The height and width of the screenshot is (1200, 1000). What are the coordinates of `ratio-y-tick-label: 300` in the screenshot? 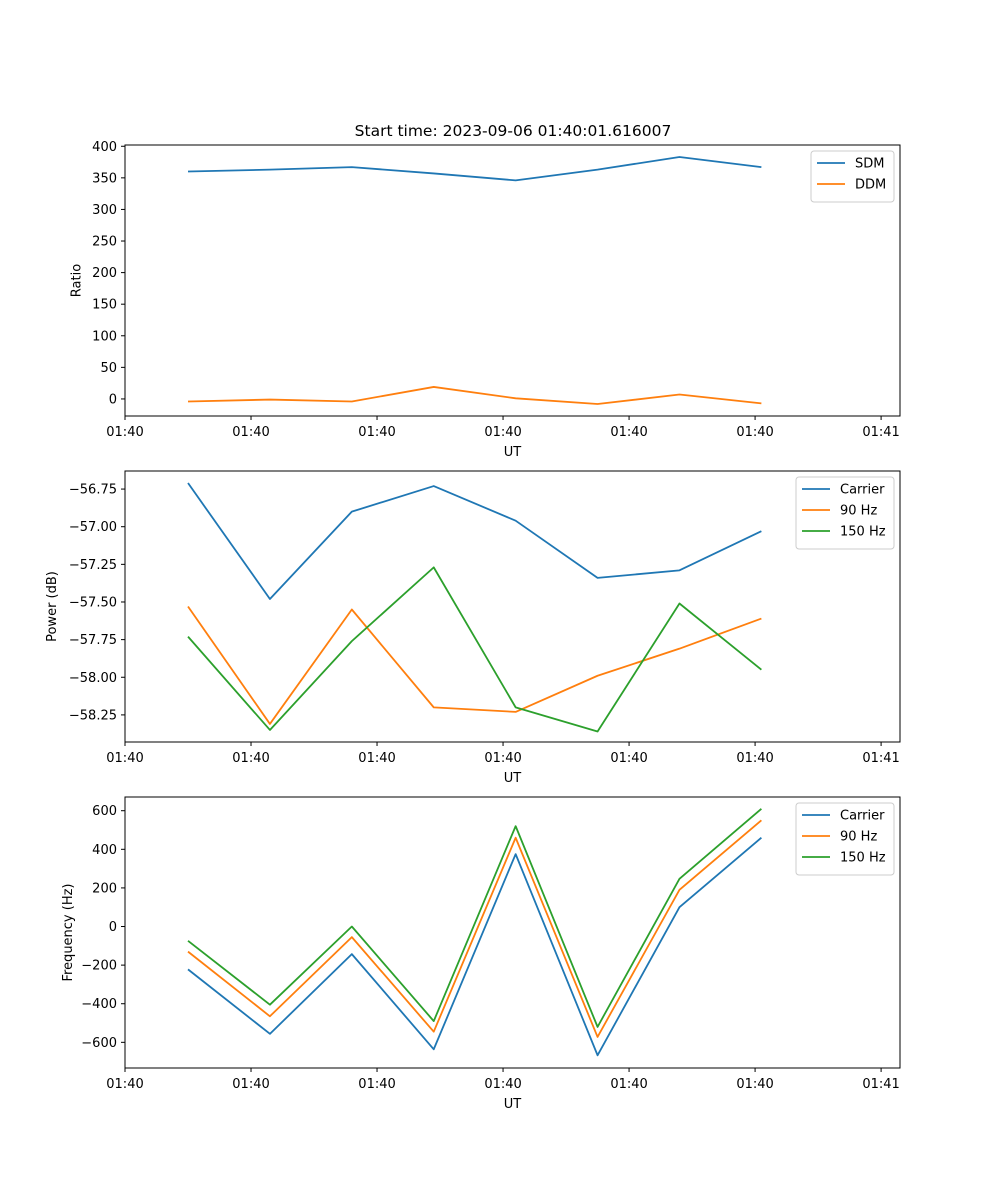 It's located at (104, 210).